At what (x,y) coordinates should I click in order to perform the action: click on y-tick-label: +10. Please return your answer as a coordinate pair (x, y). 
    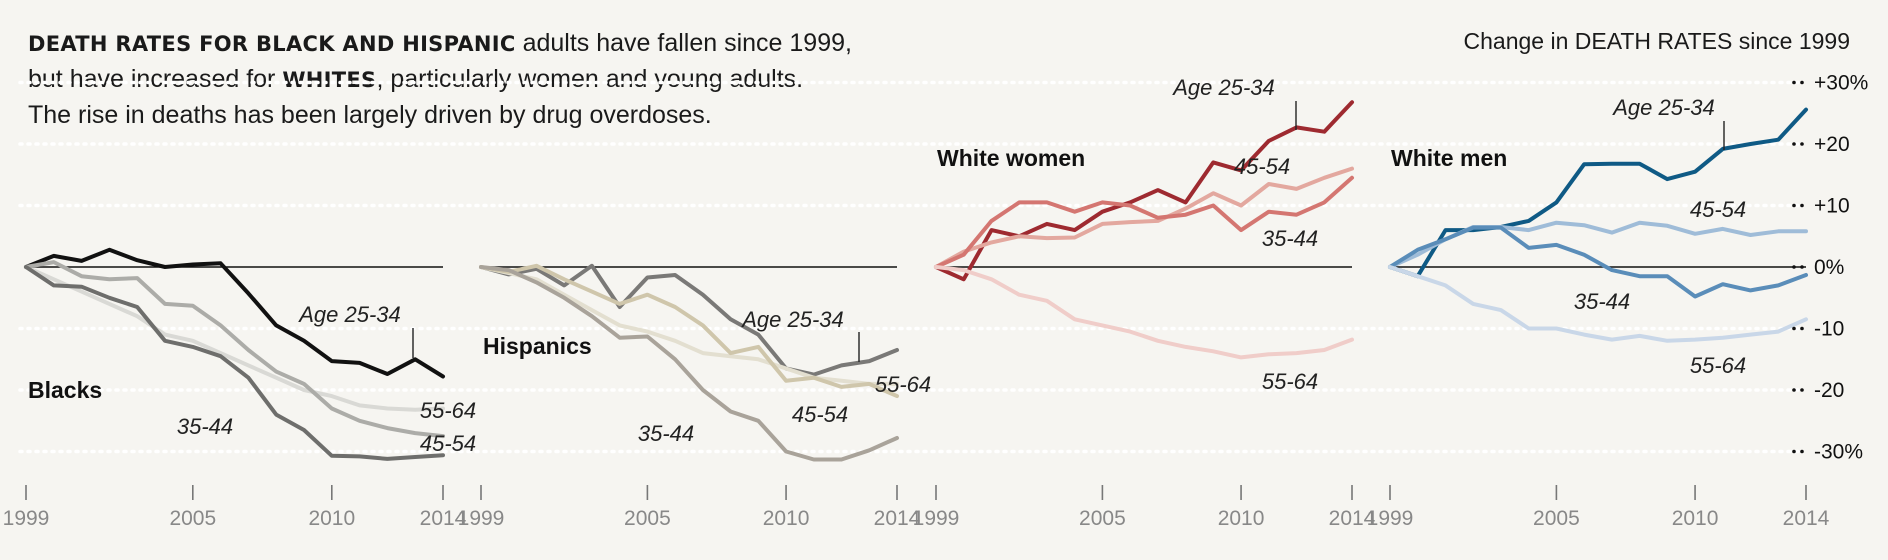
    Looking at the image, I should click on (1832, 206).